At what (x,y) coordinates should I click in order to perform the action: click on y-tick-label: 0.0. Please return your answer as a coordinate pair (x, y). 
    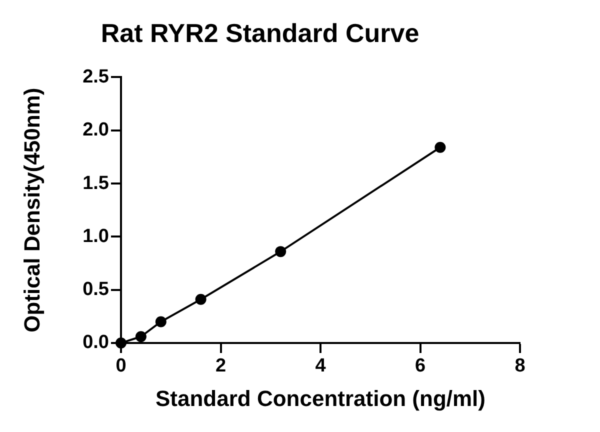
    Looking at the image, I should click on (95, 343).